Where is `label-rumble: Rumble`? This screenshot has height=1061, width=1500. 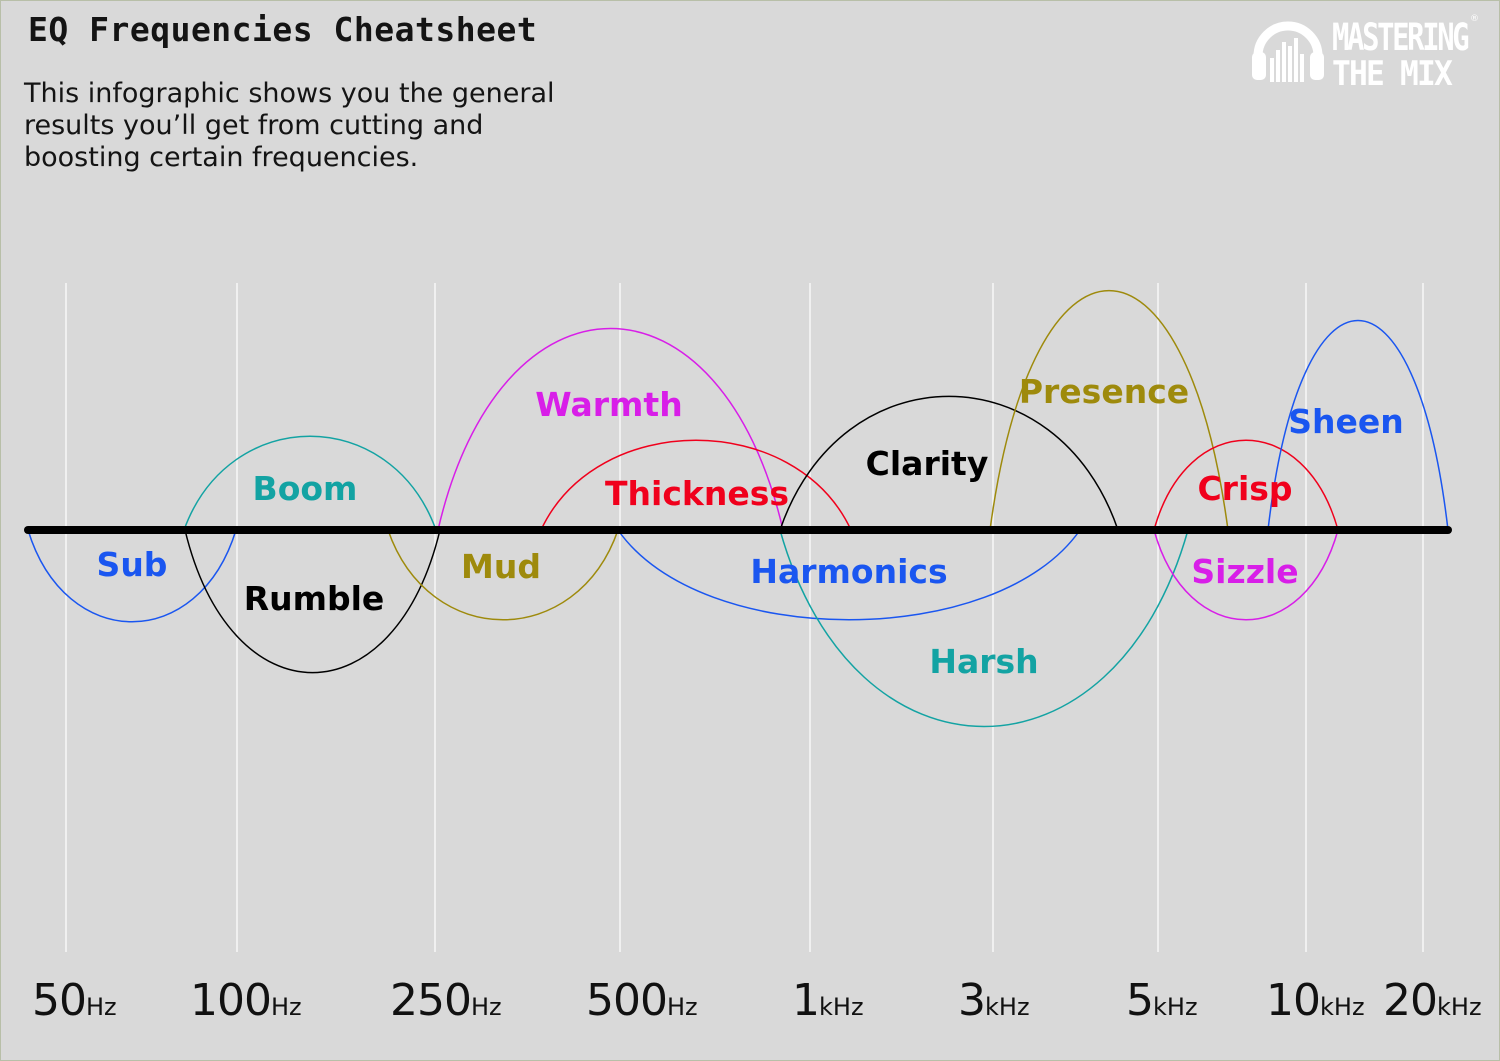 label-rumble: Rumble is located at coordinates (314, 598).